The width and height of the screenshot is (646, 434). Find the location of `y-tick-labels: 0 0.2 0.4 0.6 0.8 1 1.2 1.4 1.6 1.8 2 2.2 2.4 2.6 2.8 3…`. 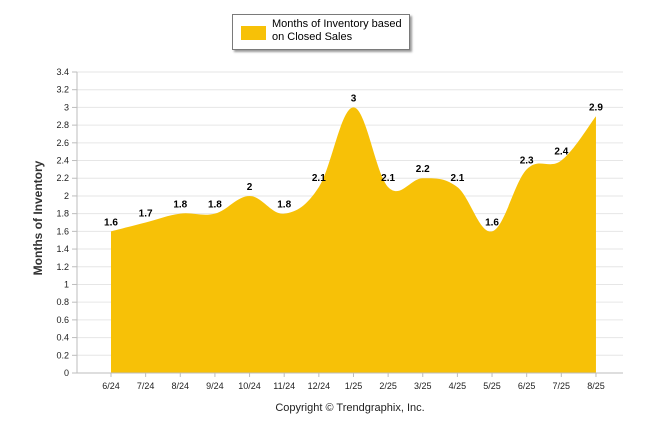

y-tick-labels: 0 0.2 0.4 0.6 0.8 1 1.2 1.4 1.6 1.8 2 2.2 2.4 2.6 2.8 3… is located at coordinates (66, 222).